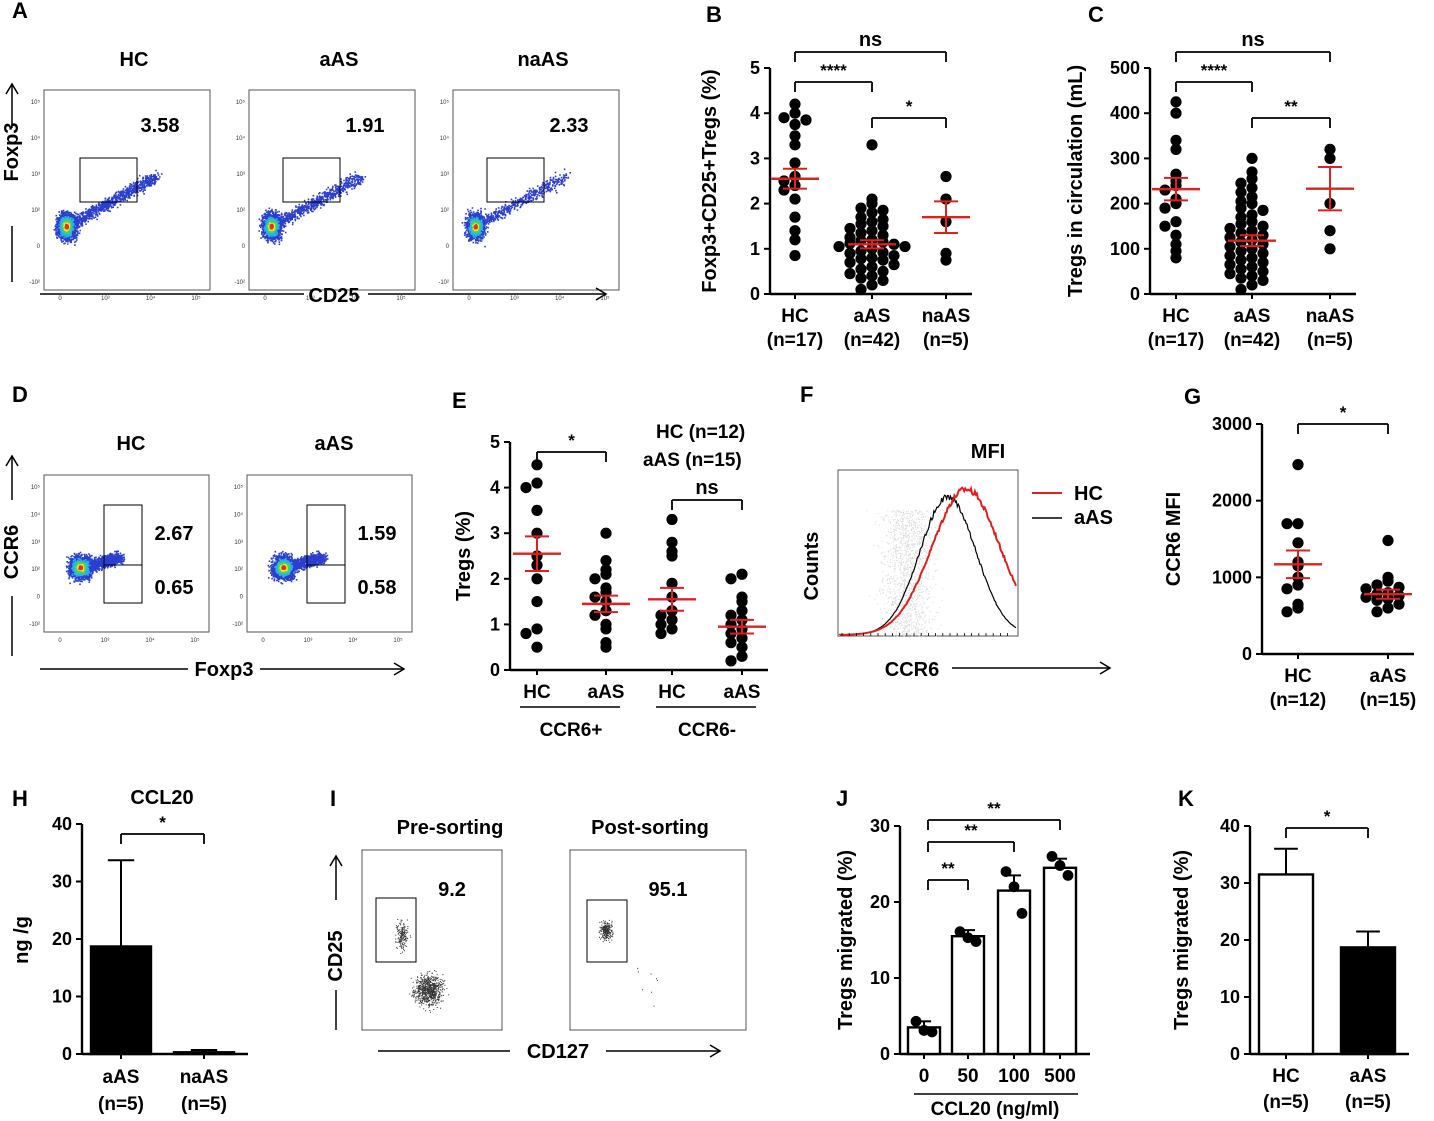  I want to click on flow-d-plot-1-cells, so click(298, 567).